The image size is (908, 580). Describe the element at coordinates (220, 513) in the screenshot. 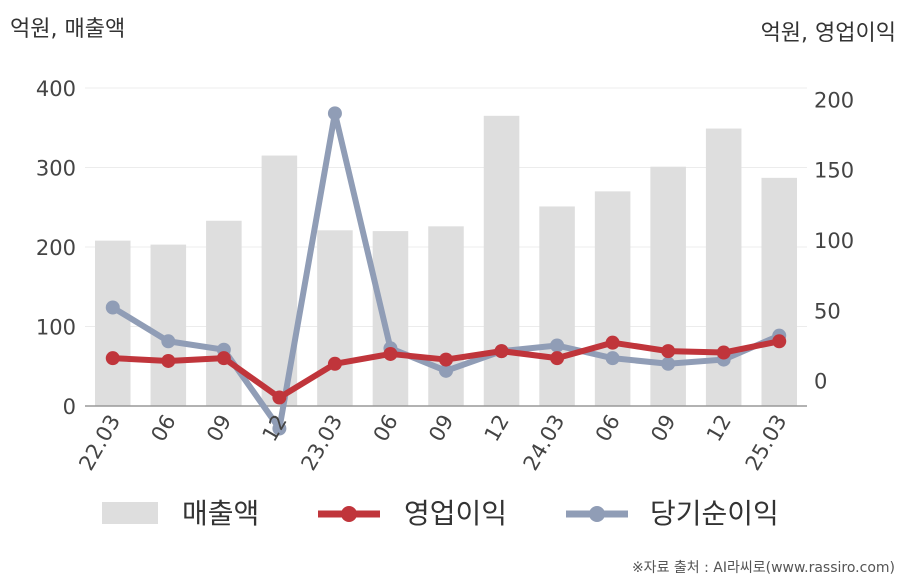

I see `legend-label-revenue: 매출액` at that location.